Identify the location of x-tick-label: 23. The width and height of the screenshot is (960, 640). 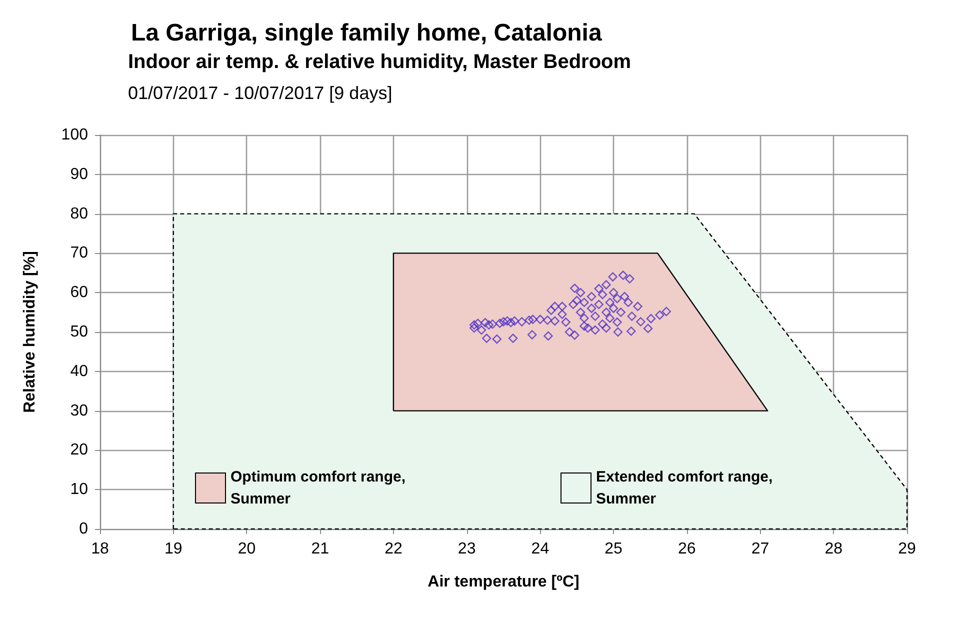
(467, 549).